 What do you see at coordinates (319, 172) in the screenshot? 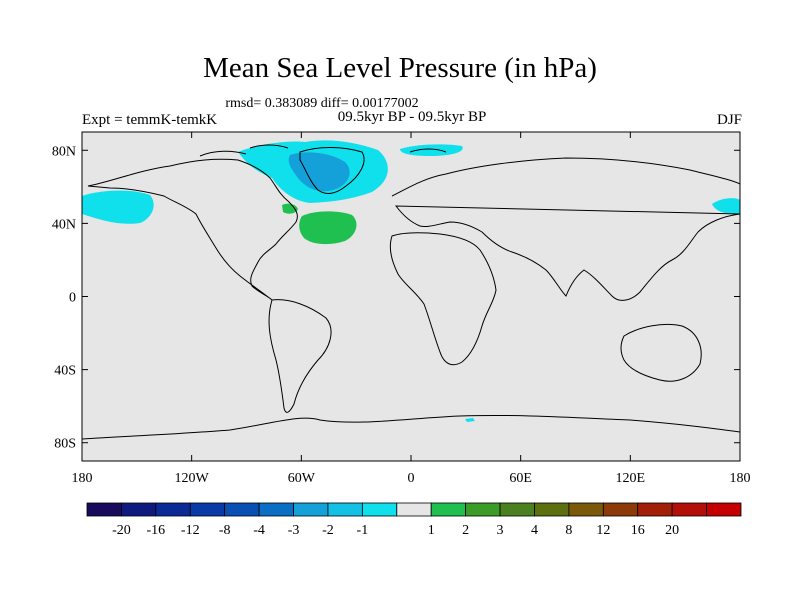
I see `greenland-negative-core` at bounding box center [319, 172].